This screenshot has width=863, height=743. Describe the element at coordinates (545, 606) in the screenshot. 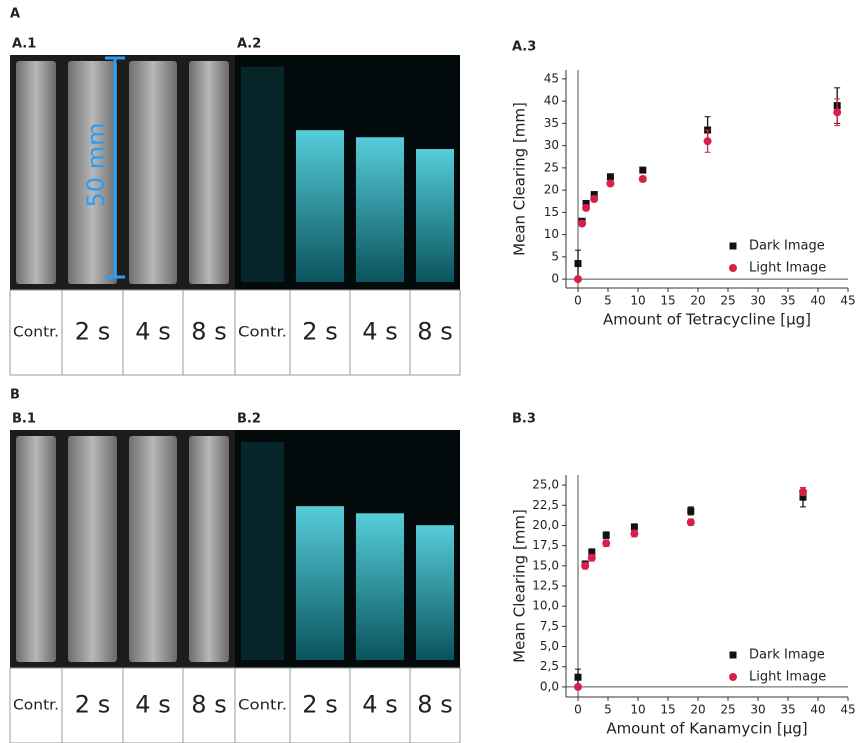

I see `y-tick-label: 10,0` at that location.